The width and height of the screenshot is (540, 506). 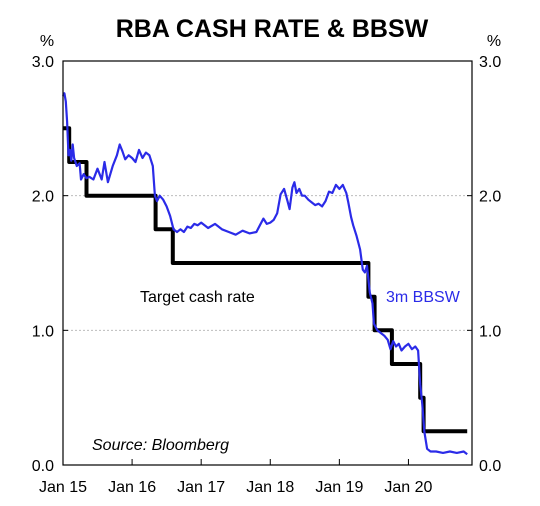 What do you see at coordinates (197, 297) in the screenshot?
I see `target-cash-rate-label: Target cash rate` at bounding box center [197, 297].